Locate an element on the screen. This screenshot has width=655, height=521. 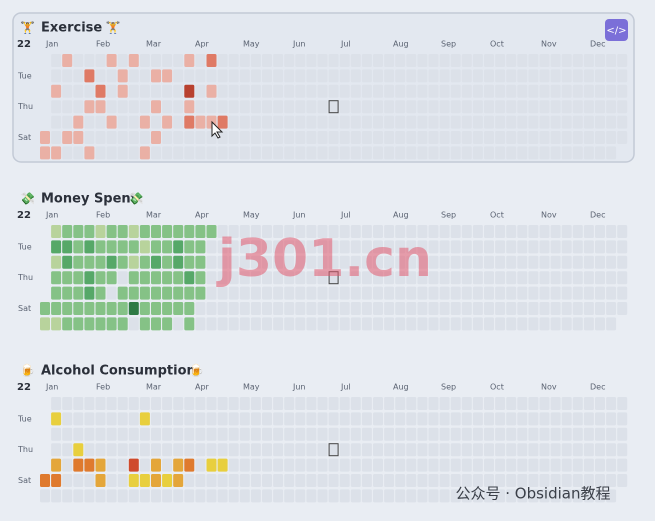
year-label: 22 is located at coordinates (24, 215).